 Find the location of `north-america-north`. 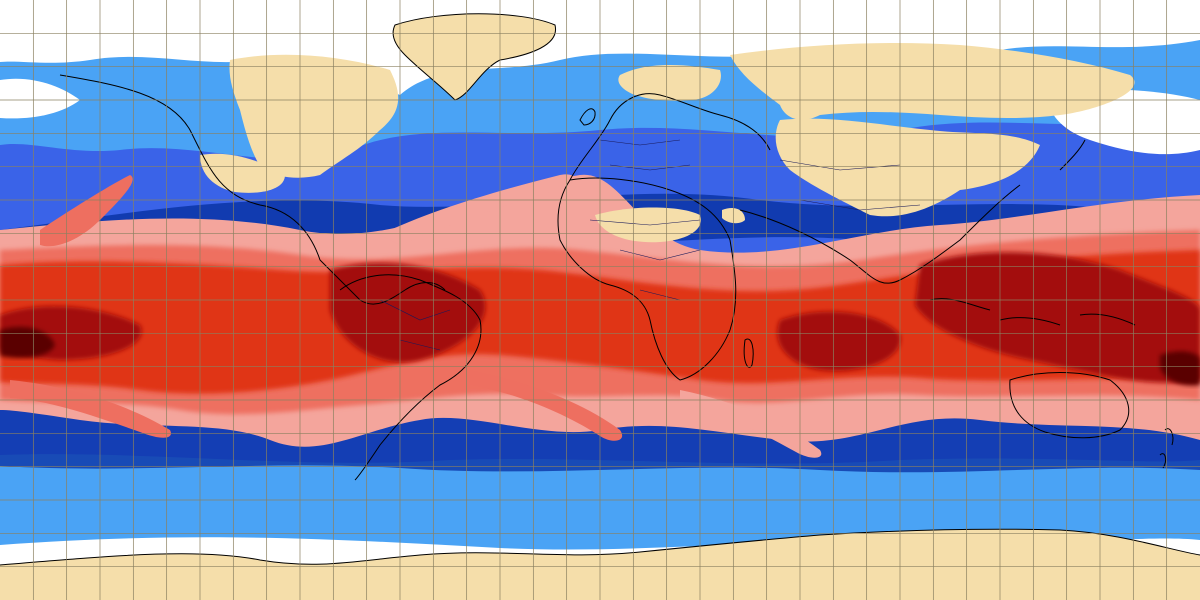

north-america-north is located at coordinates (314, 116).